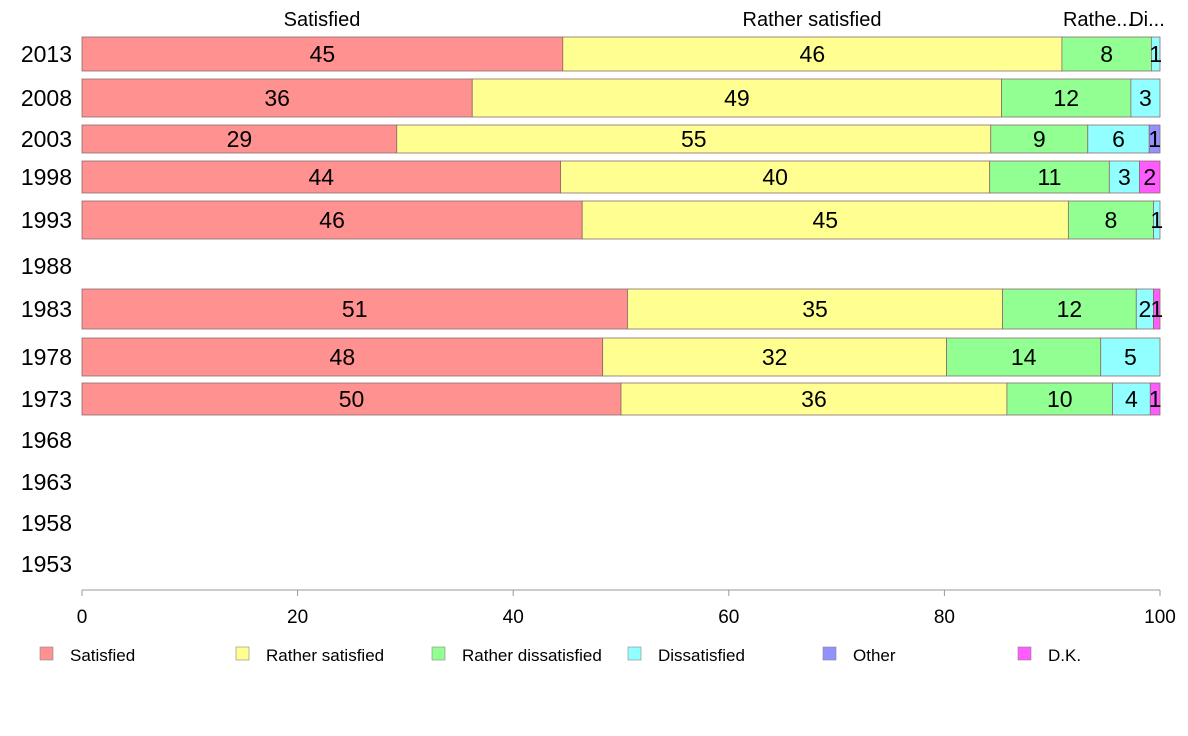 Image resolution: width=1188 pixels, height=736 pixels. What do you see at coordinates (513, 617) in the screenshot?
I see `x-tick-label: 40` at bounding box center [513, 617].